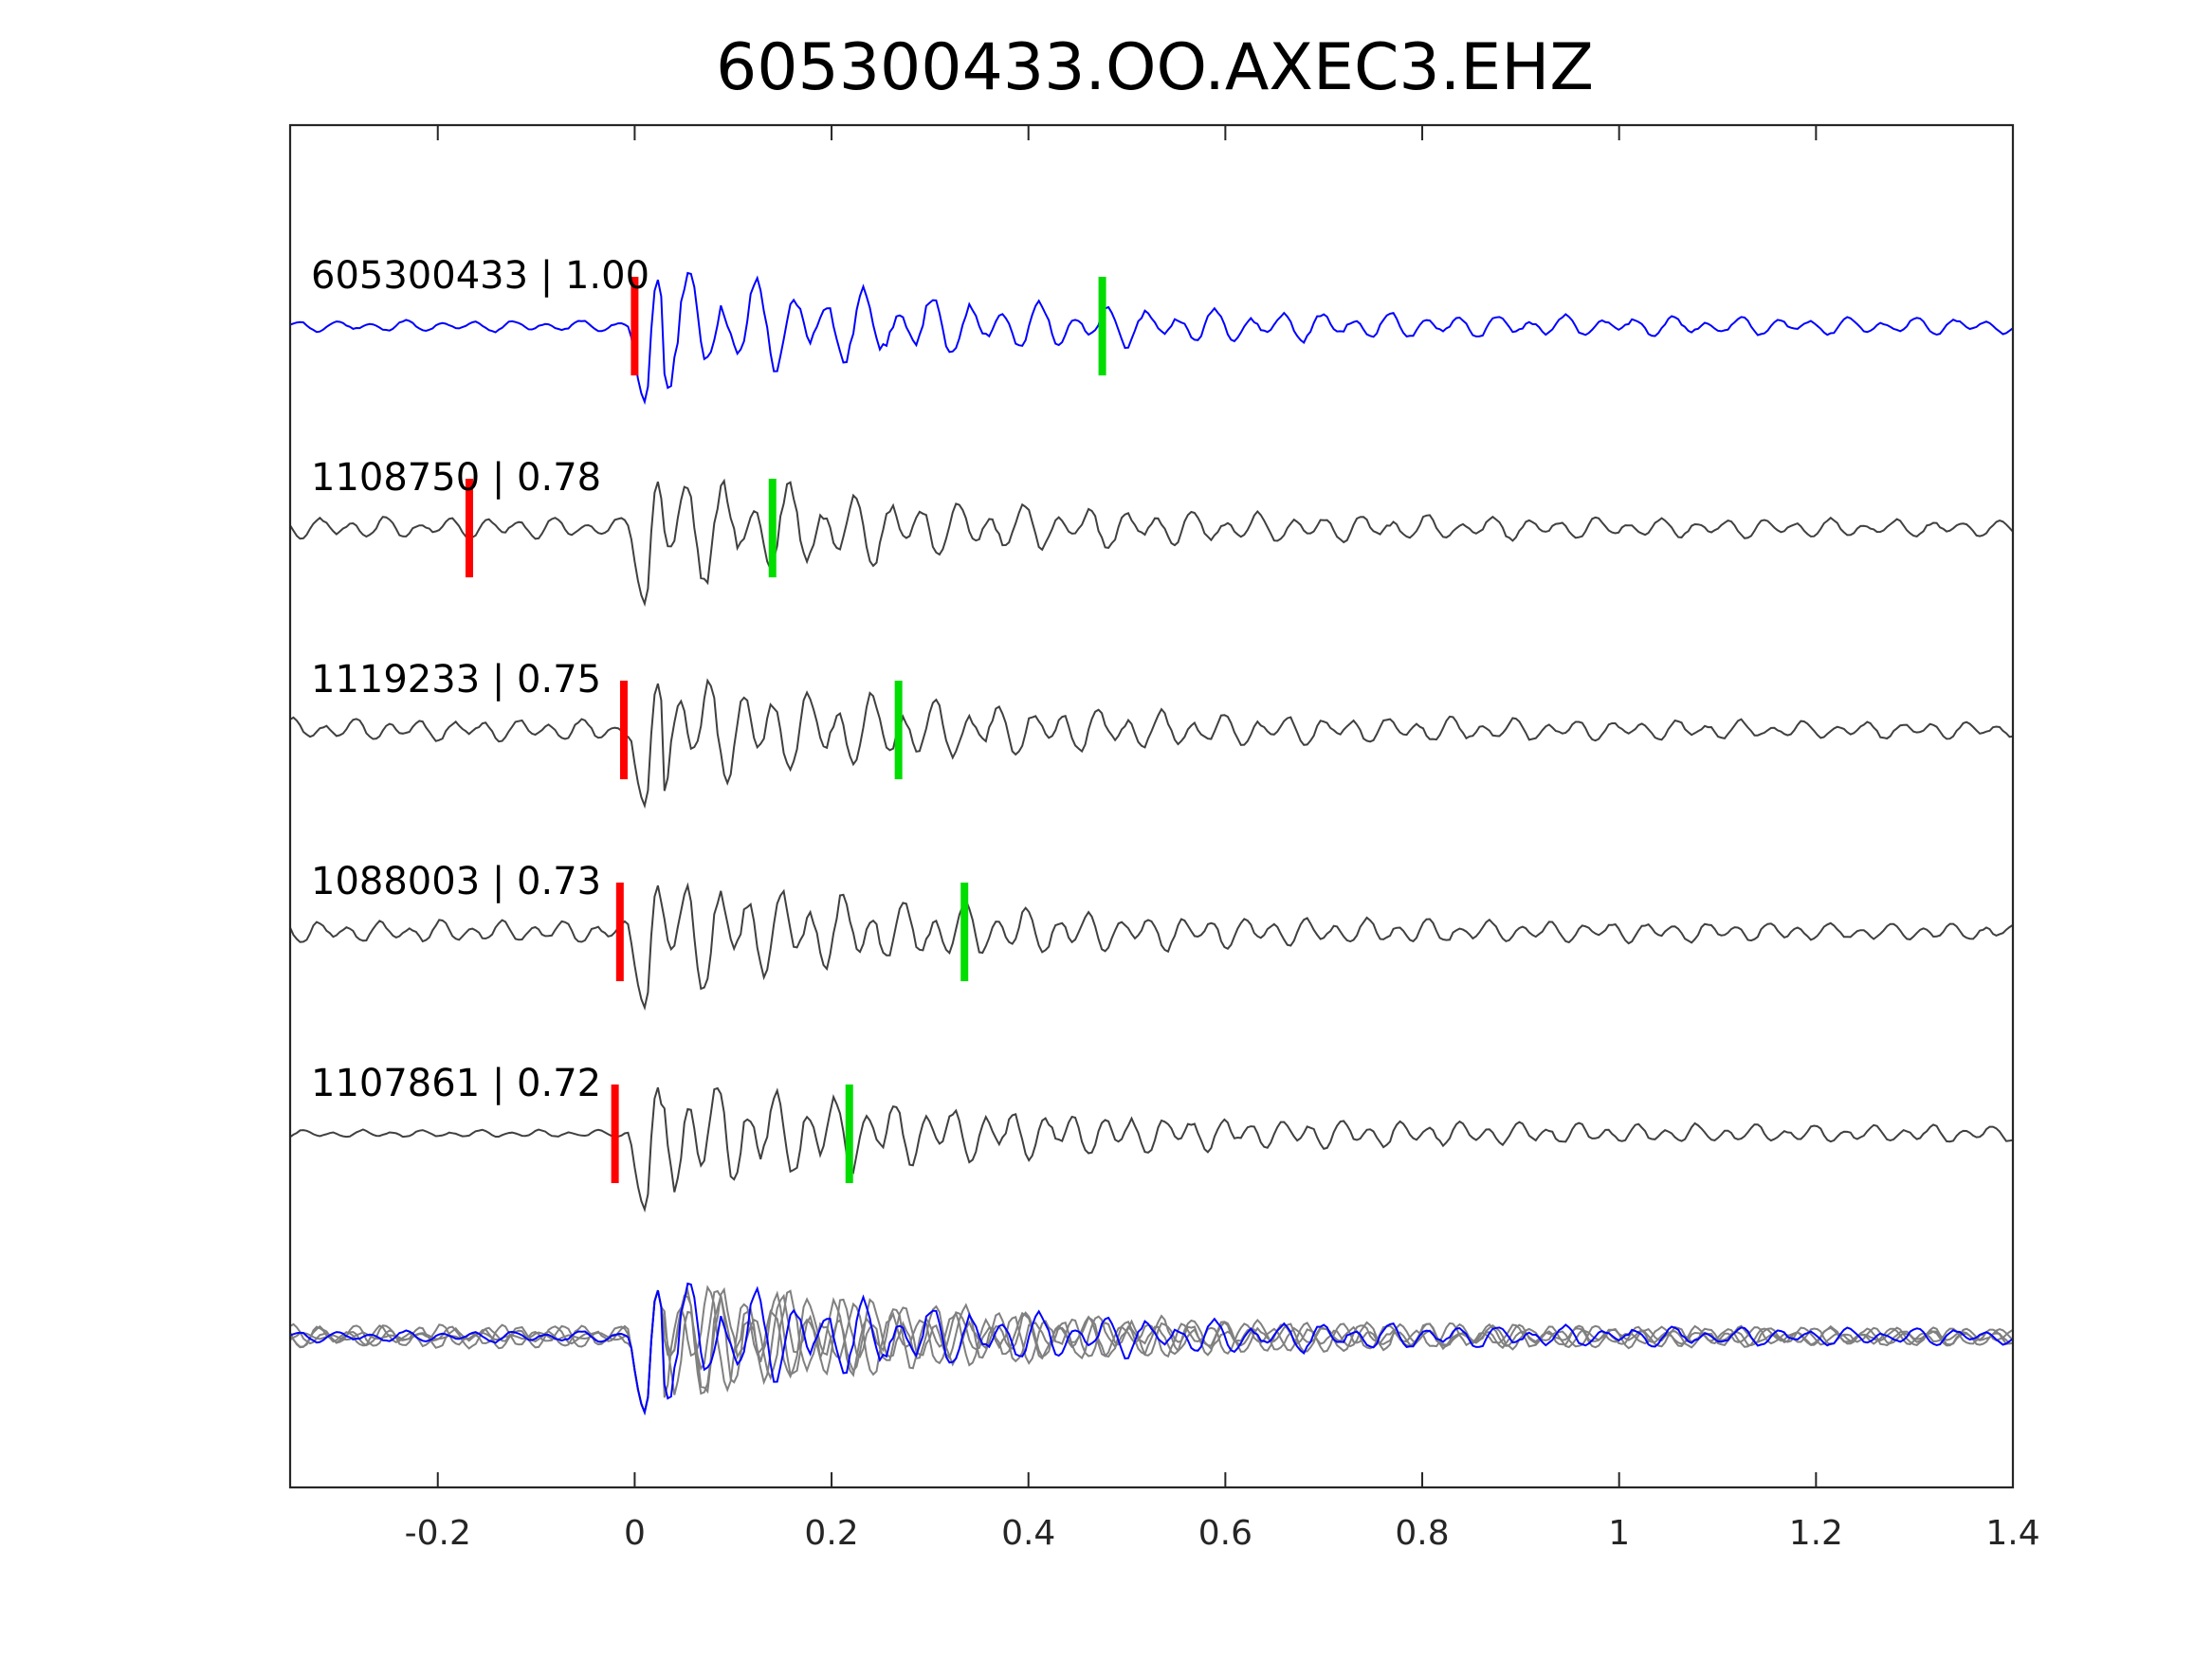 Image resolution: width=2212 pixels, height=1659 pixels. Describe the element at coordinates (831, 1533) in the screenshot. I see `x-tick-label: 0.2` at that location.